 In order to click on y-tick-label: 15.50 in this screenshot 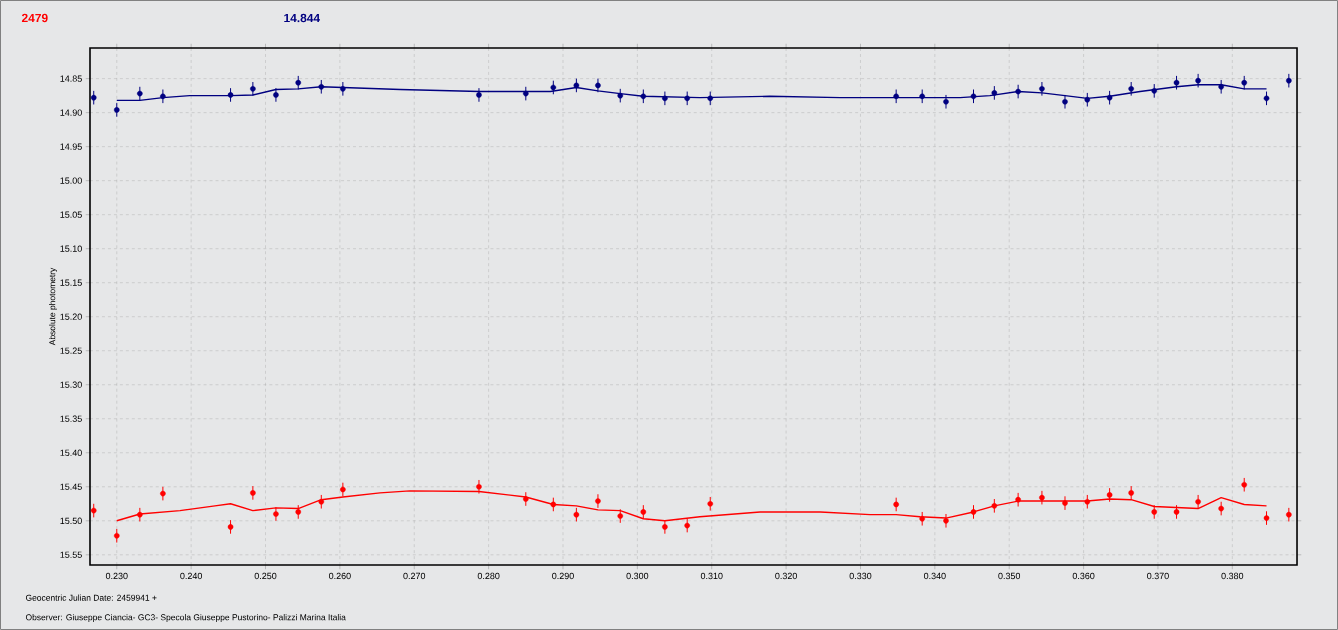, I will do `click(71, 520)`.